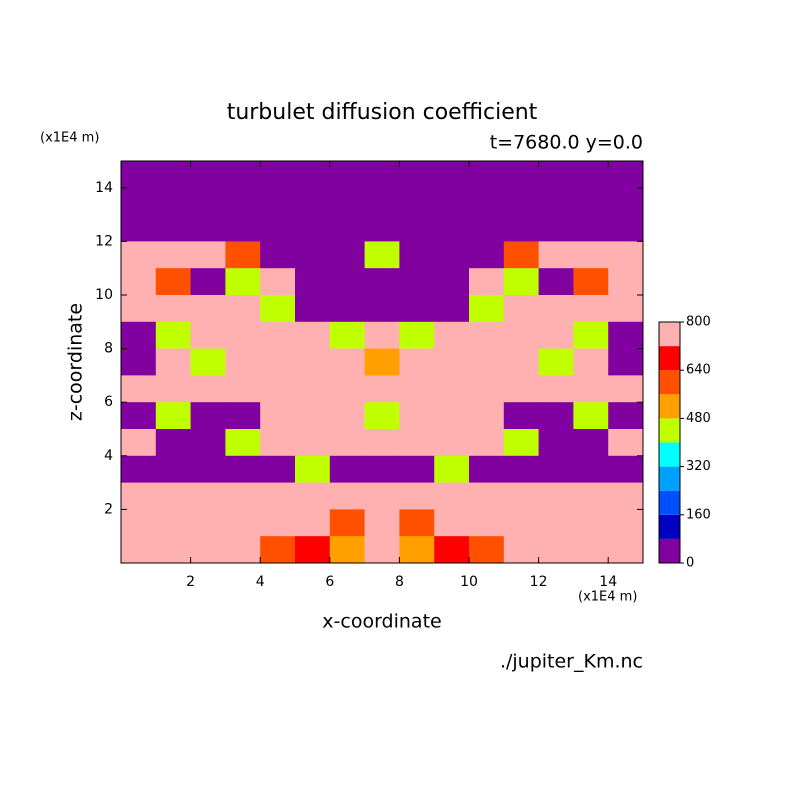 This screenshot has height=804, width=804. Describe the element at coordinates (381, 622) in the screenshot. I see `x-axis-label: x-coordinate` at that location.